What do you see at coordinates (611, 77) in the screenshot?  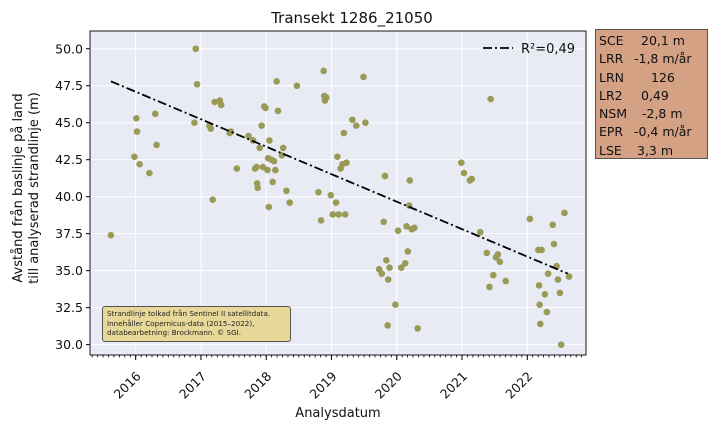 I see `stats-key: LRN` at bounding box center [611, 77].